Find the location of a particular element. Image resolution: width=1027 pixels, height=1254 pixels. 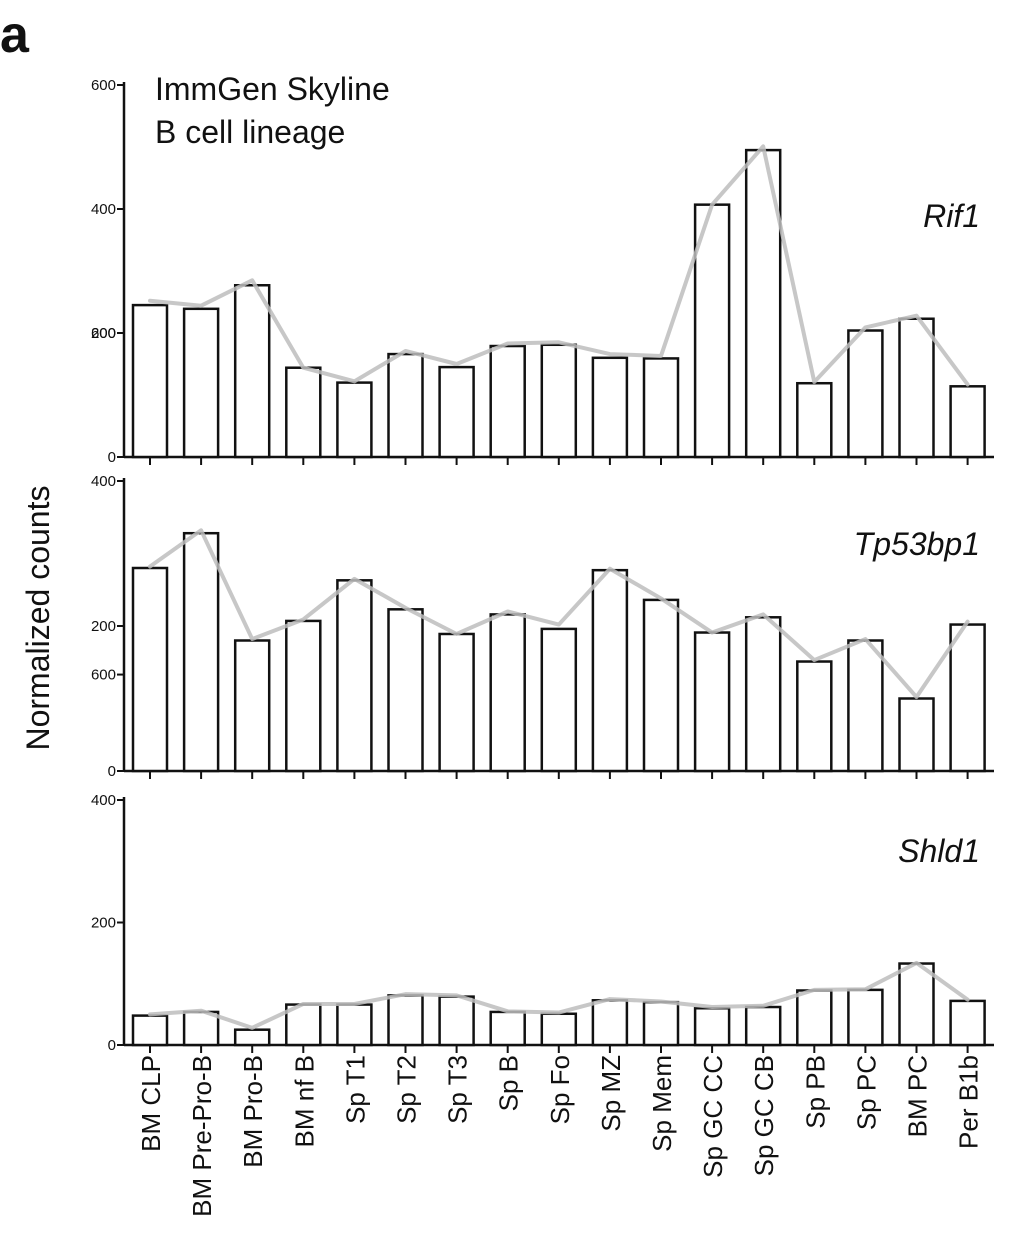

x-tick-label: Sp PB is located at coordinates (815, 1092).